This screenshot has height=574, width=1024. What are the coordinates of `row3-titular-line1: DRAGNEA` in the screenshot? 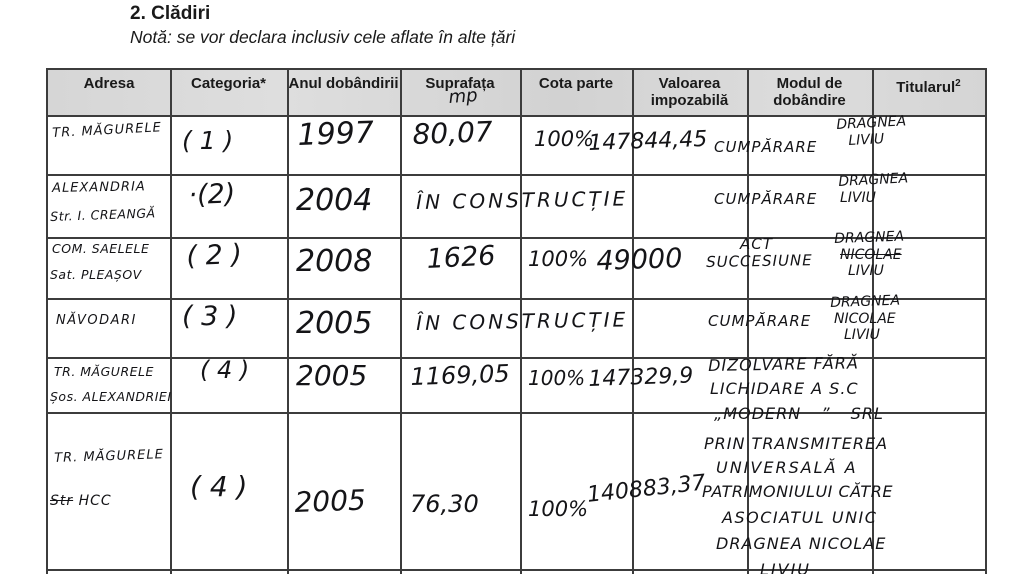 It's located at (869, 237).